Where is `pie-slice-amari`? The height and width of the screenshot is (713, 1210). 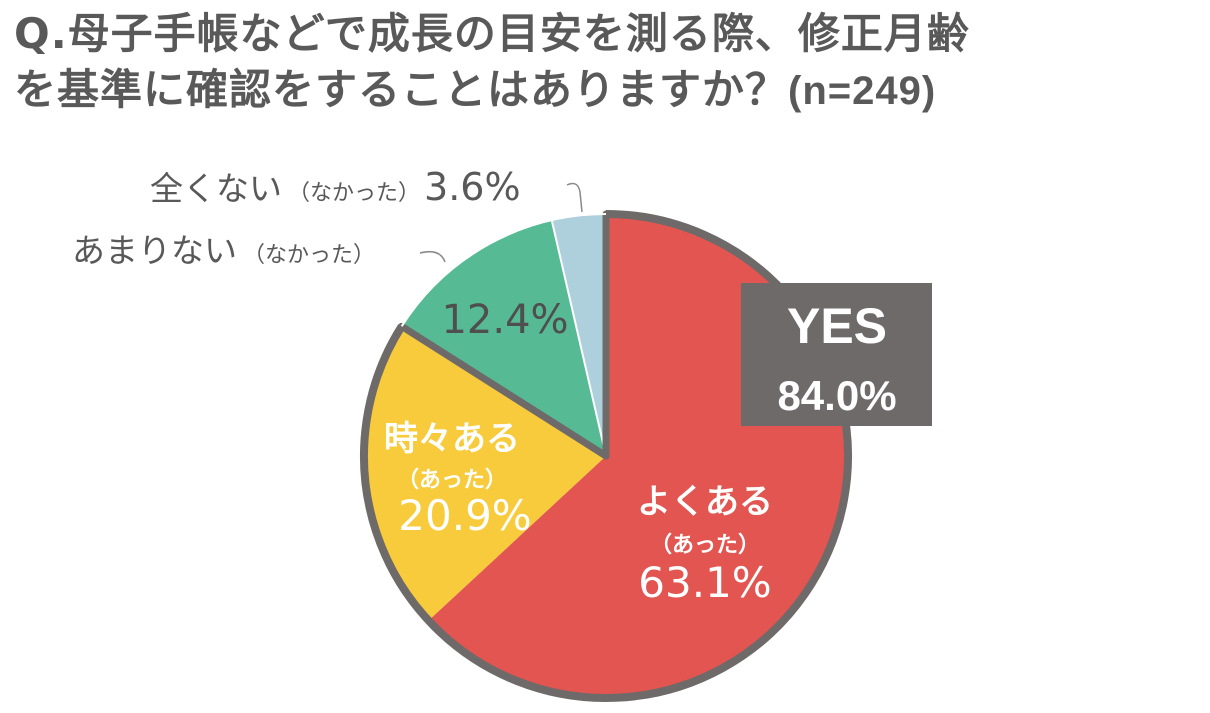
pie-slice-amari is located at coordinates (503, 338).